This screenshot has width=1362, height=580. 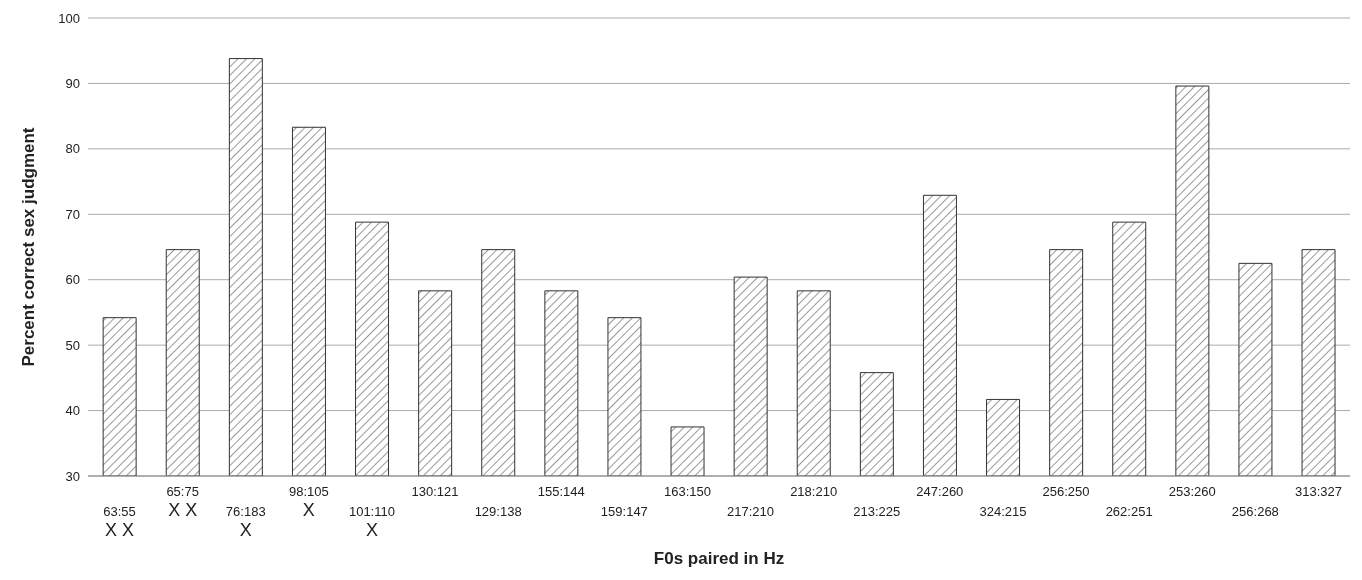 What do you see at coordinates (1129, 511) in the screenshot?
I see `x-tick-label: 262:251` at bounding box center [1129, 511].